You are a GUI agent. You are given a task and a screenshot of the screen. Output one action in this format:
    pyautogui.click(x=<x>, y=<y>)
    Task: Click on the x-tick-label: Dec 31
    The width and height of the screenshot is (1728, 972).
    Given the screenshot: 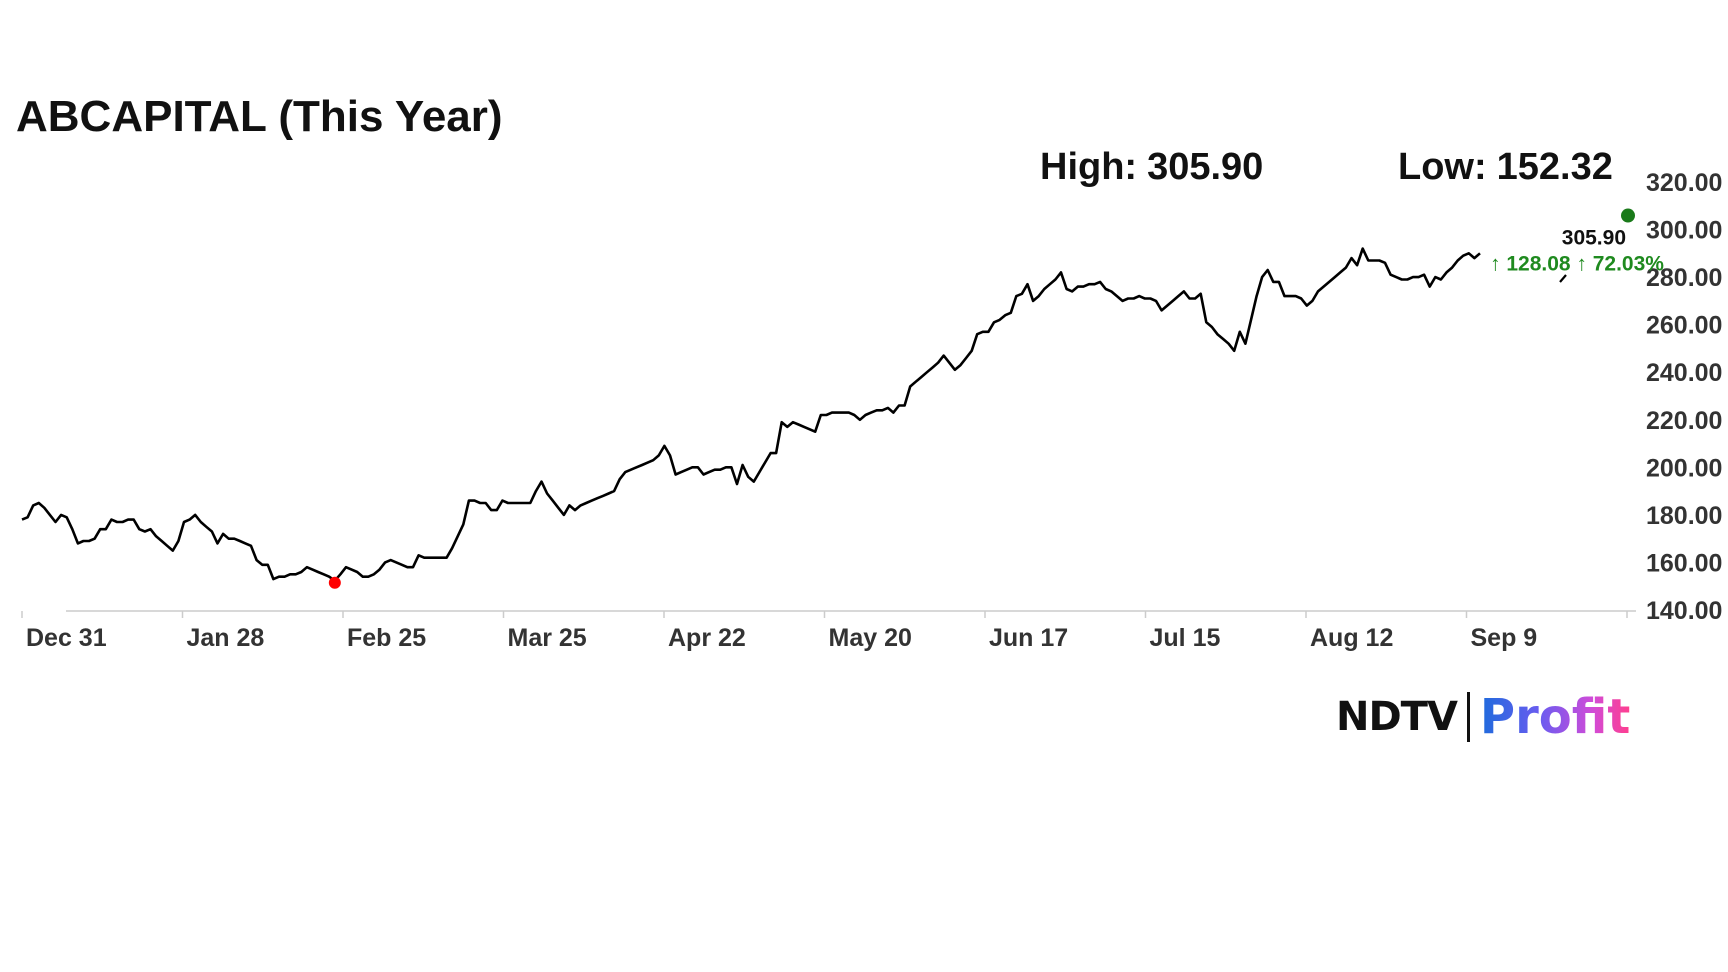 What is the action you would take?
    pyautogui.click(x=66, y=638)
    